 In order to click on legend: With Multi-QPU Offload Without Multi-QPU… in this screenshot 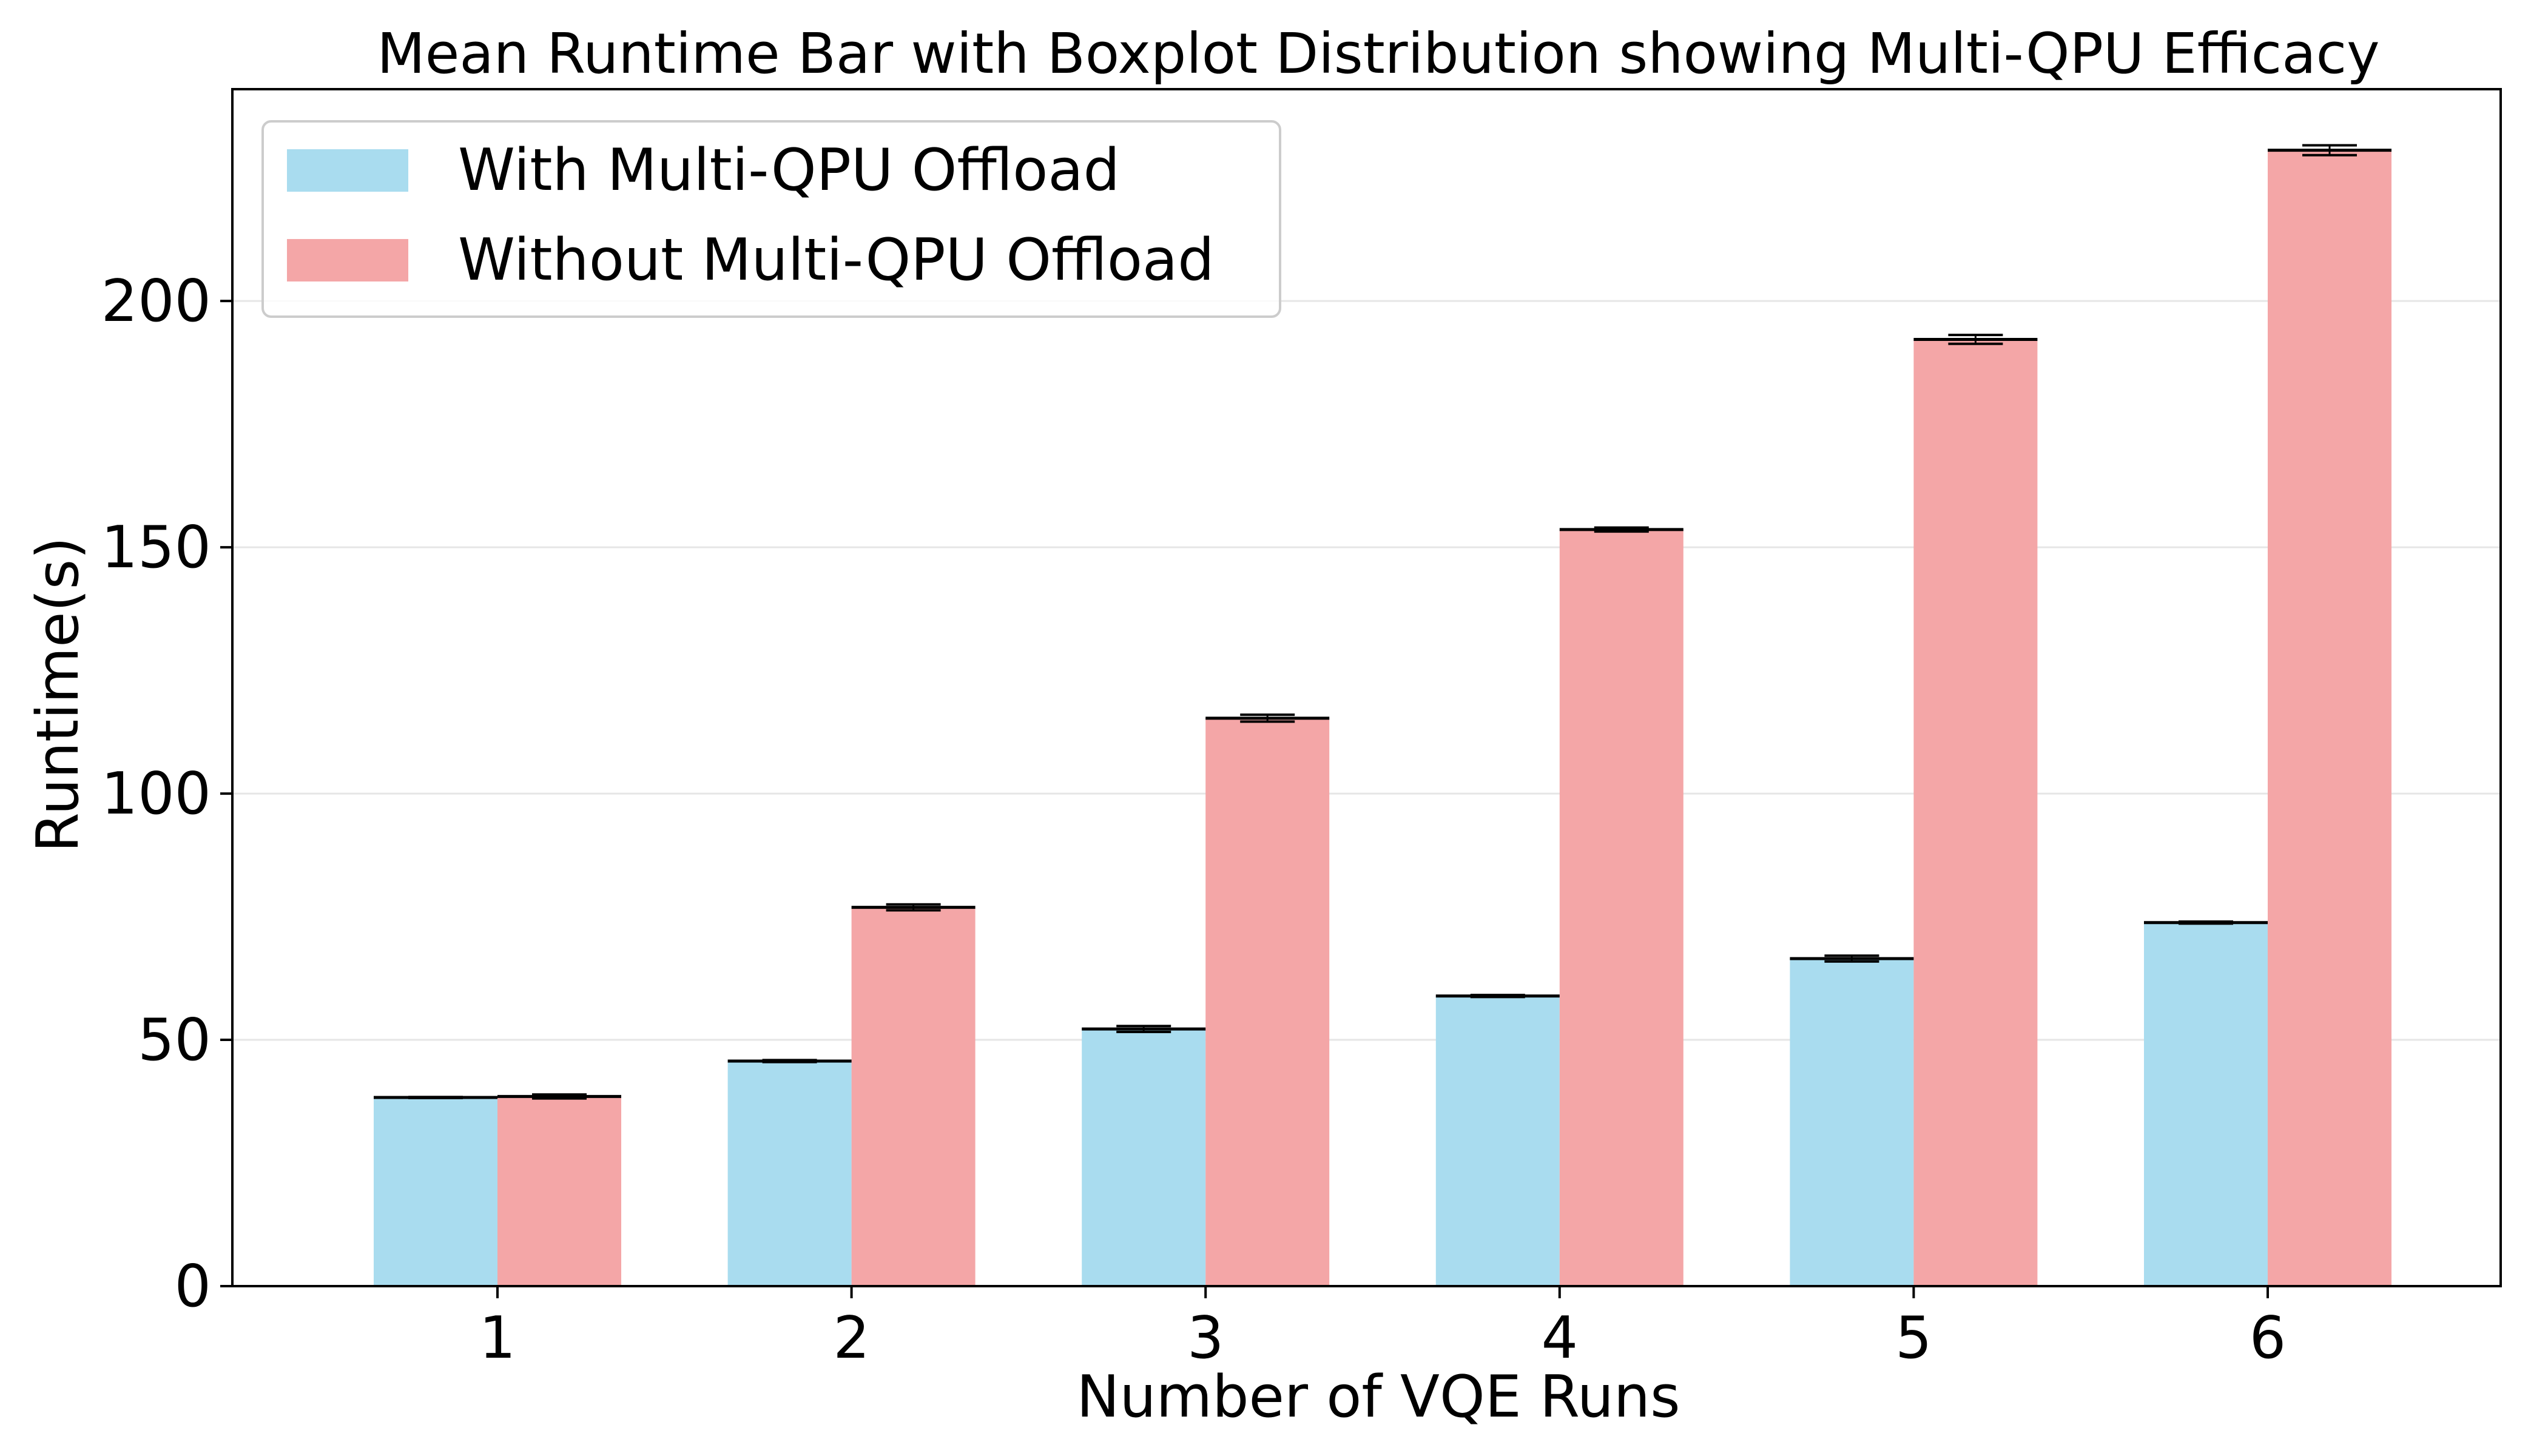, I will do `click(771, 219)`.